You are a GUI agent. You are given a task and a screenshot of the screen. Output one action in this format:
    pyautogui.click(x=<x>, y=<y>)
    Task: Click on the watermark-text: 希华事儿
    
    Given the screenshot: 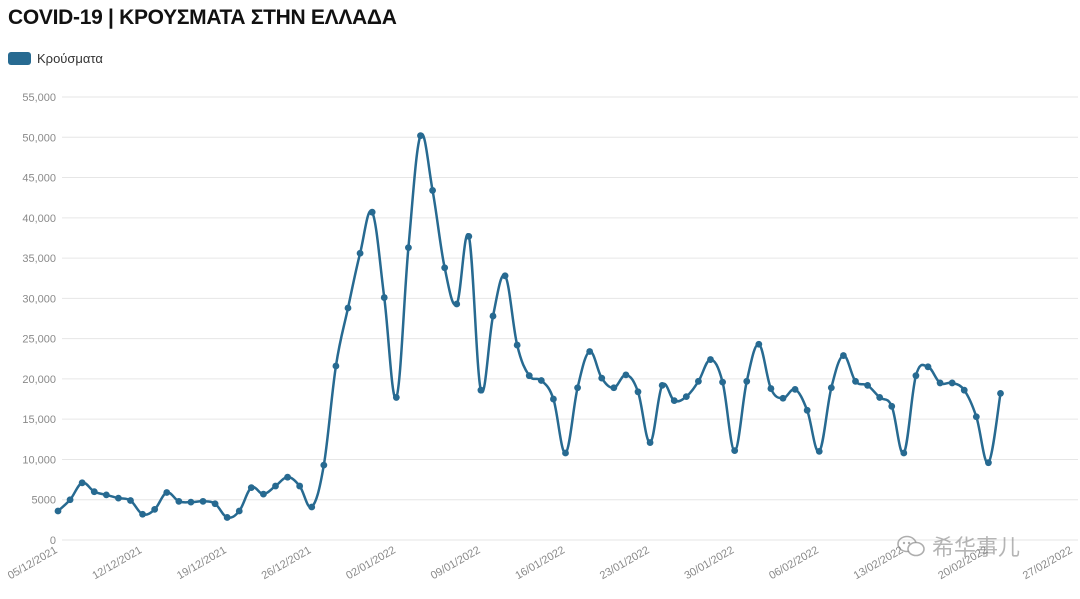 What is the action you would take?
    pyautogui.click(x=976, y=548)
    